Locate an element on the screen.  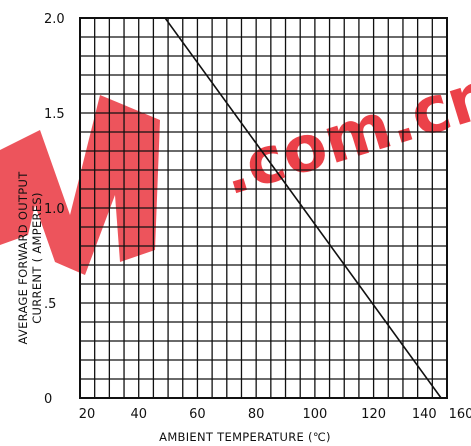
x-axis-ticks: 20 40 60 80 100 120 140 160 is located at coordinates (275, 414).